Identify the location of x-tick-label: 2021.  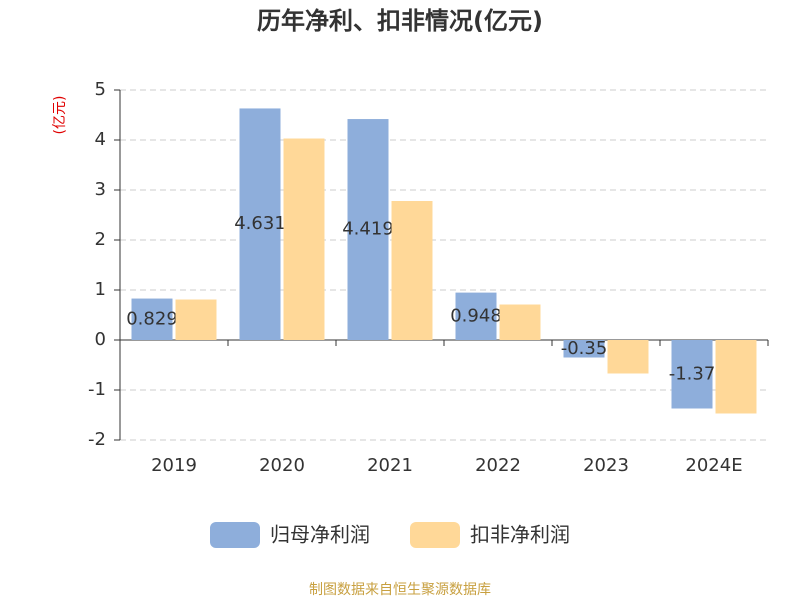
(390, 465).